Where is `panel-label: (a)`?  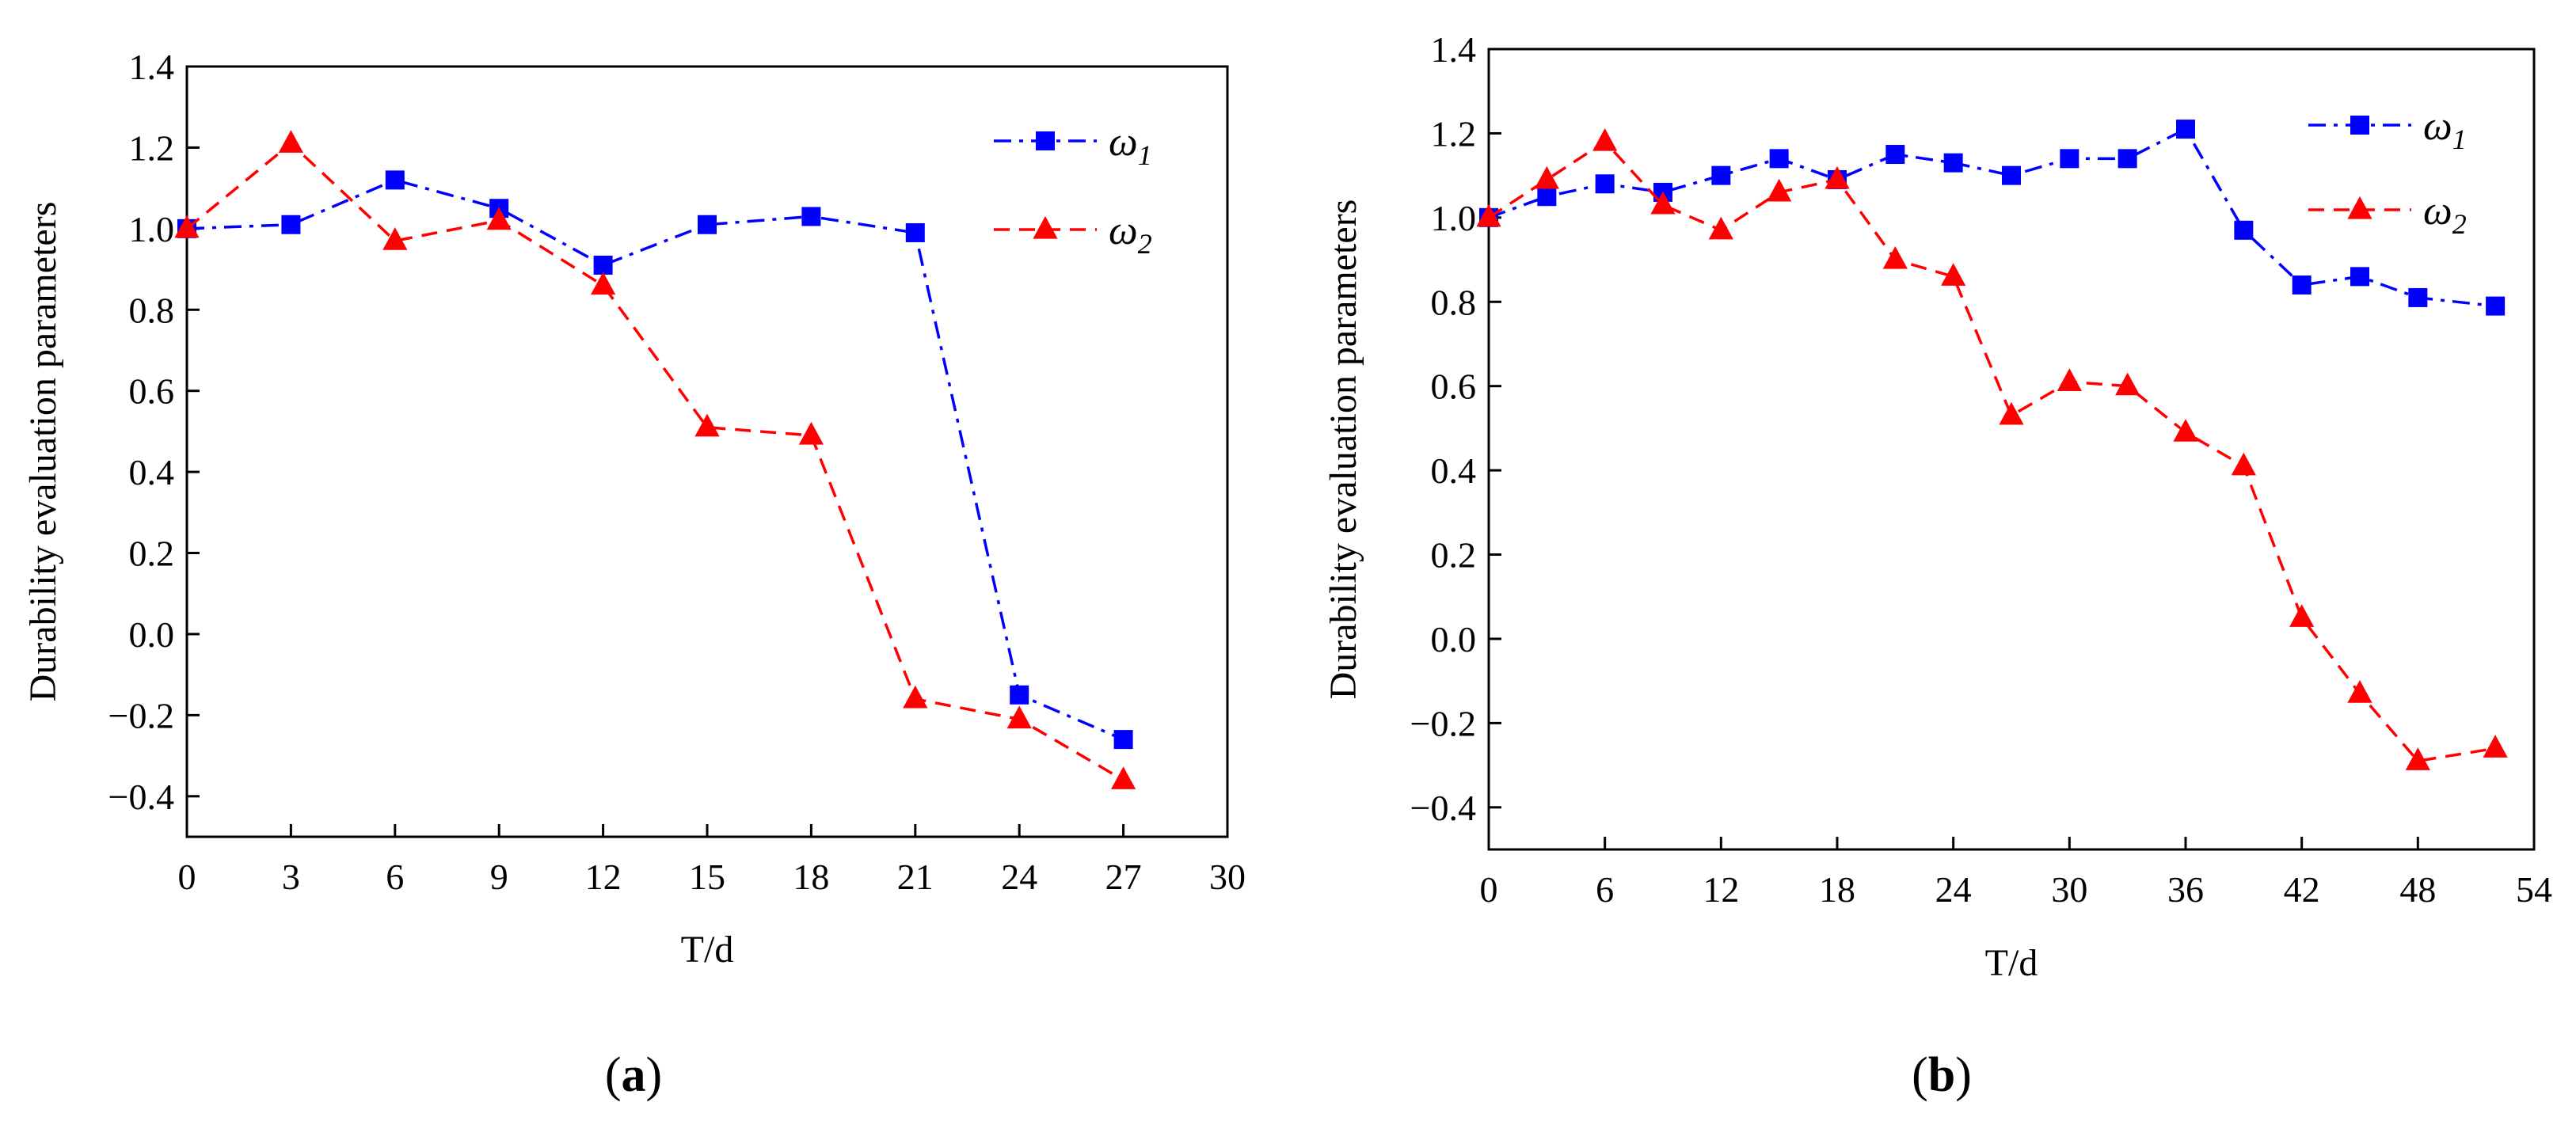
panel-label: (a) is located at coordinates (633, 1075).